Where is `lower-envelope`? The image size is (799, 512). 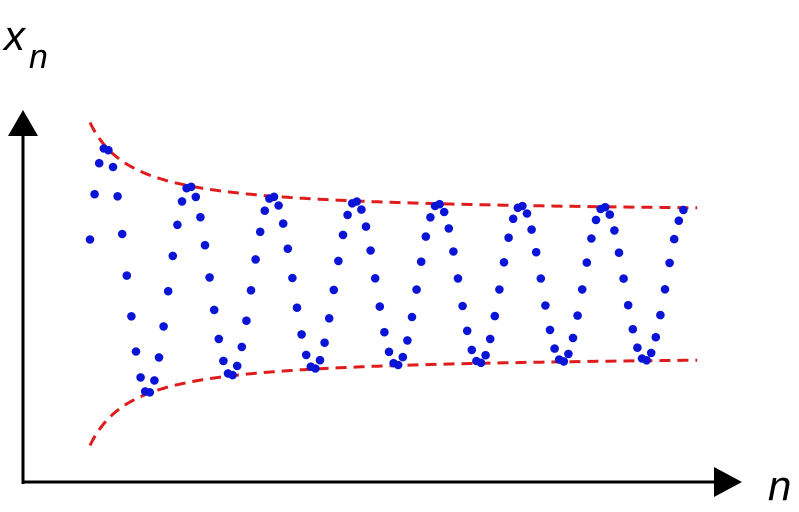
lower-envelope is located at coordinates (393, 402).